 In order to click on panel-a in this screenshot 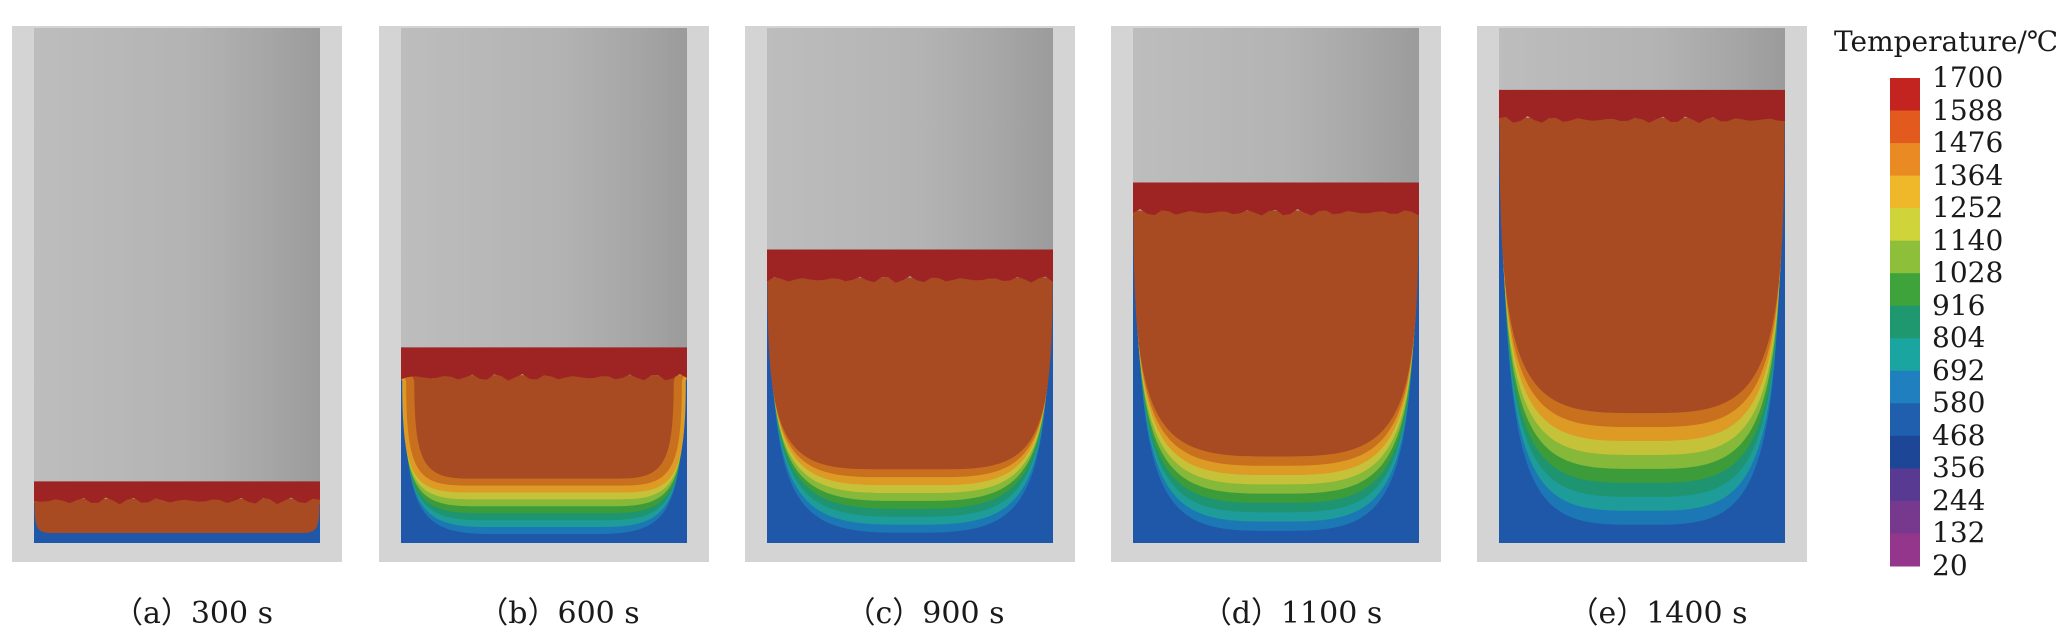, I will do `click(177, 294)`.